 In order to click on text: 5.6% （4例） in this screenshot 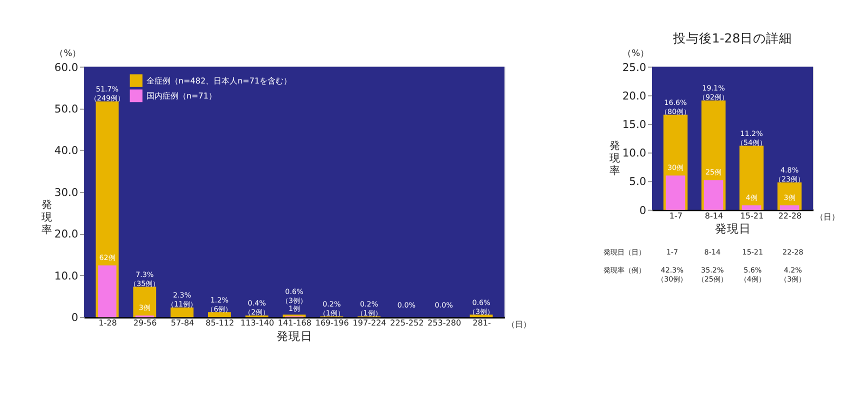, I will do `click(753, 274)`.